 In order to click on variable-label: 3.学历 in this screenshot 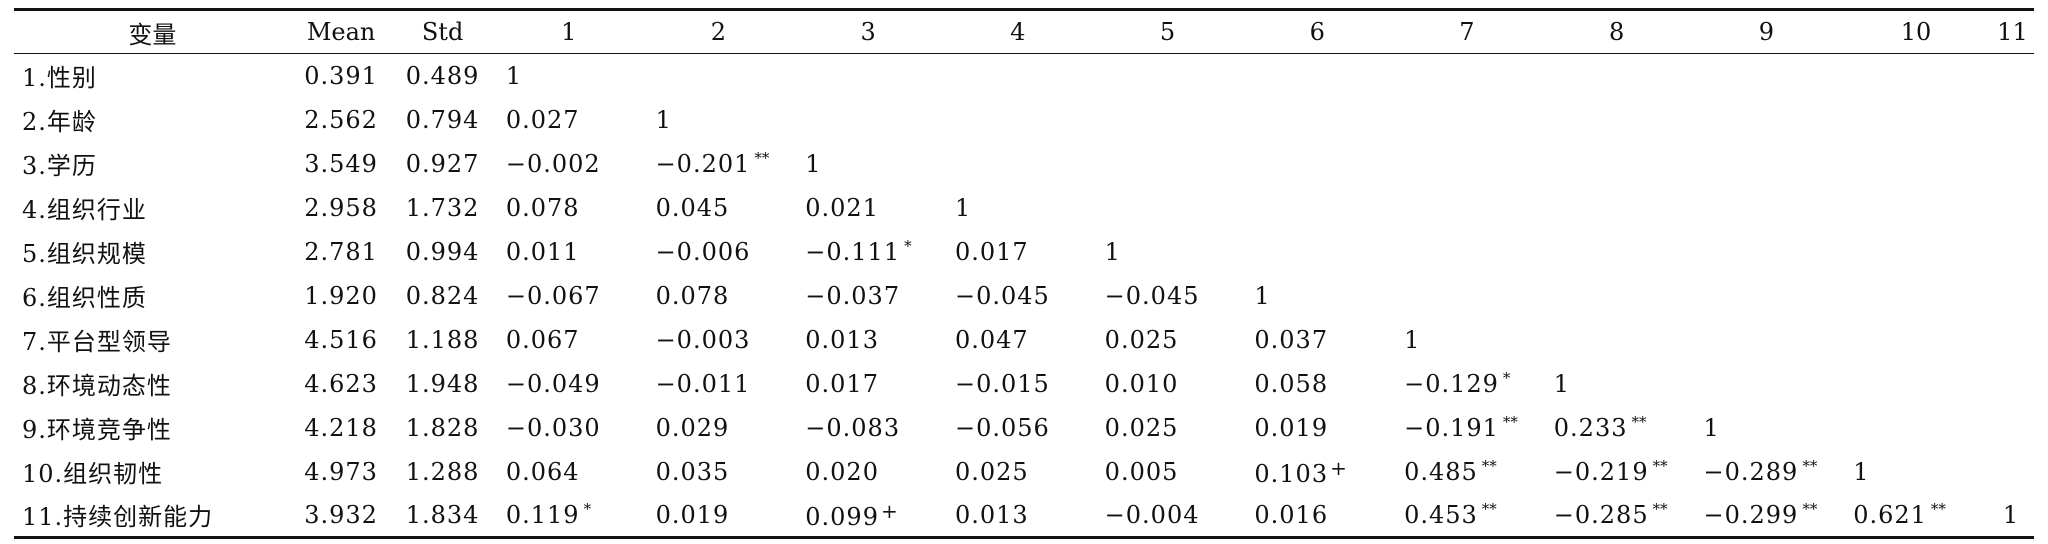, I will do `click(59, 166)`.